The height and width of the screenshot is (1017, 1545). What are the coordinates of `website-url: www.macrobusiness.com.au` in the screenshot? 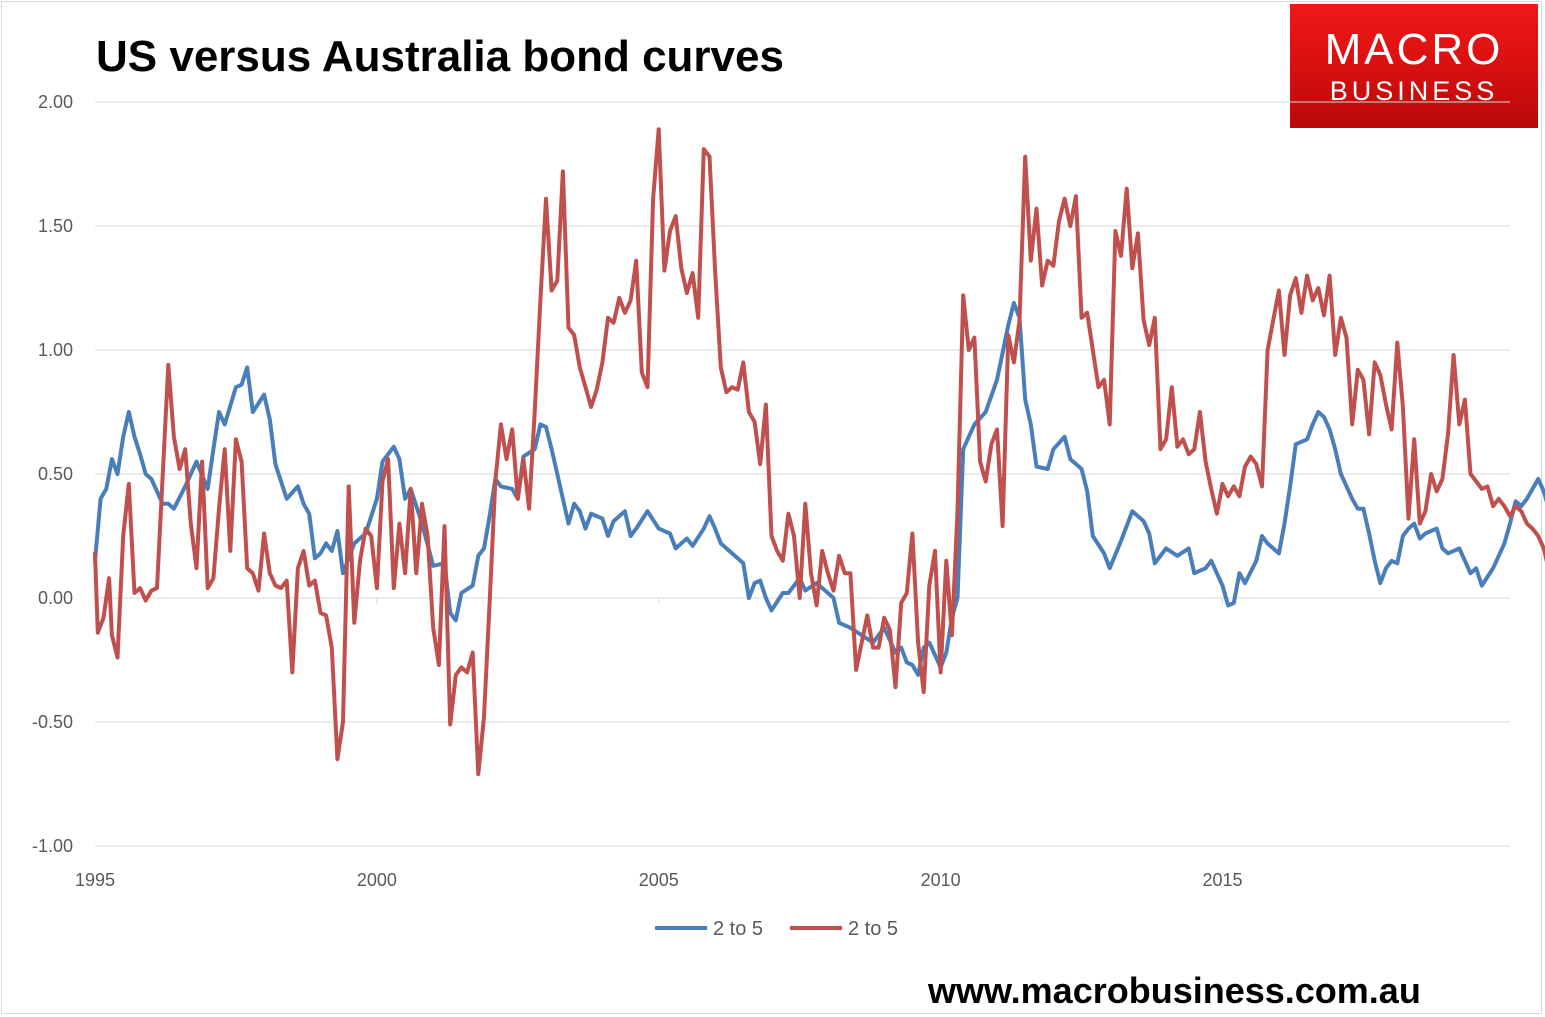 It's located at (1174, 990).